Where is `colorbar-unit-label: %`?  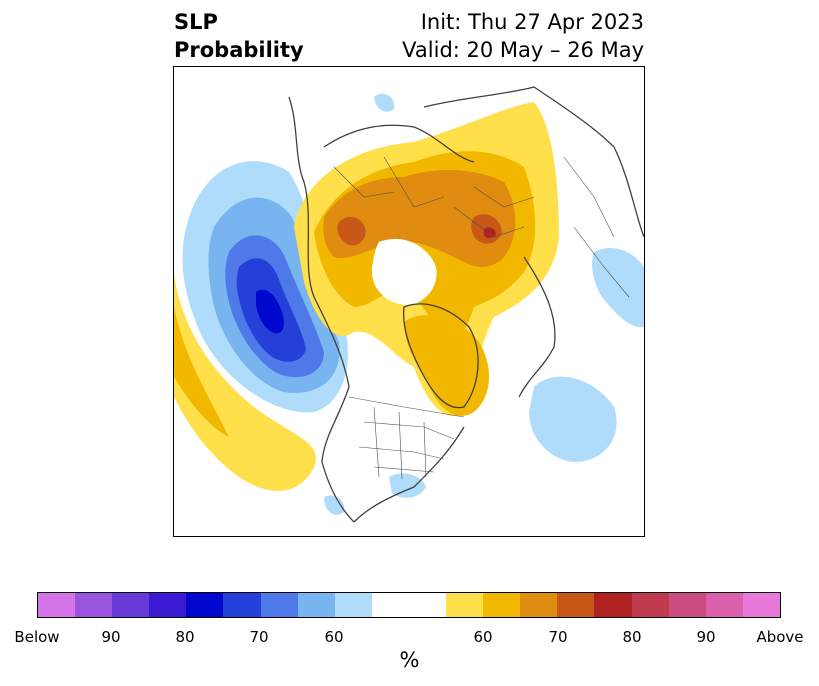
colorbar-unit-label: % is located at coordinates (409, 660).